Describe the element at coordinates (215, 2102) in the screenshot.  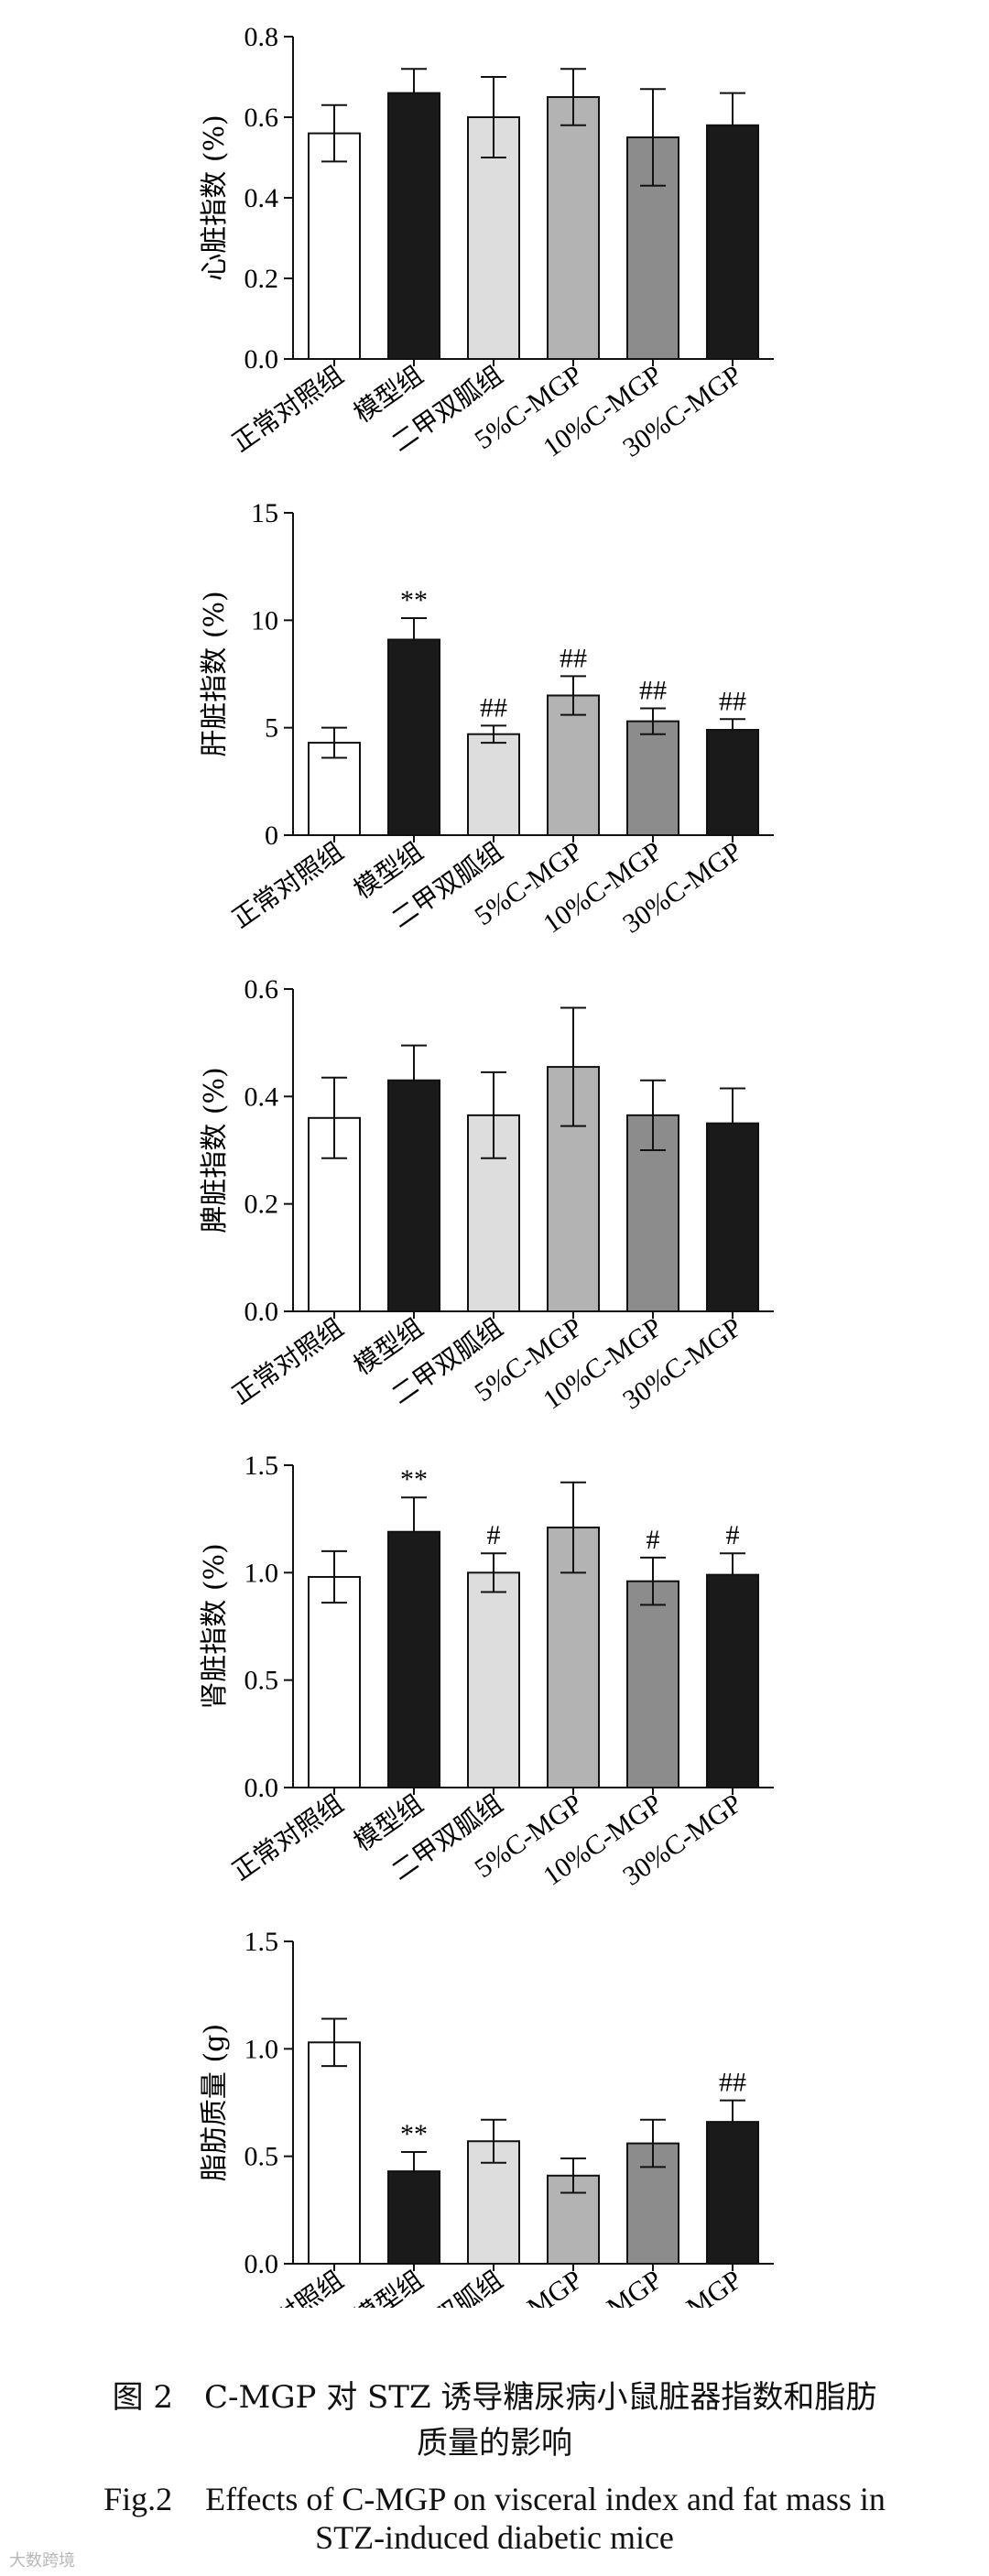
I see `y-axis-label: 脂肪质量 (g)` at that location.